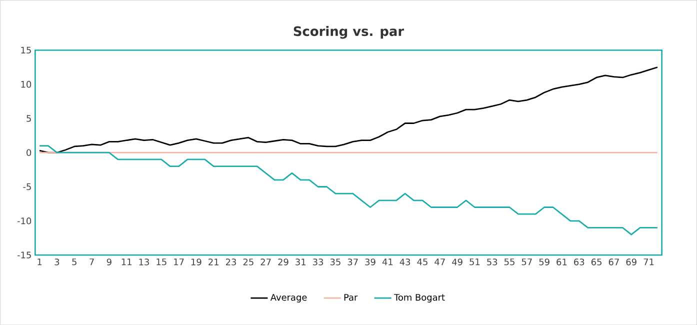 Image resolution: width=697 pixels, height=325 pixels. What do you see at coordinates (649, 262) in the screenshot?
I see `x-tick-label: 71` at bounding box center [649, 262].